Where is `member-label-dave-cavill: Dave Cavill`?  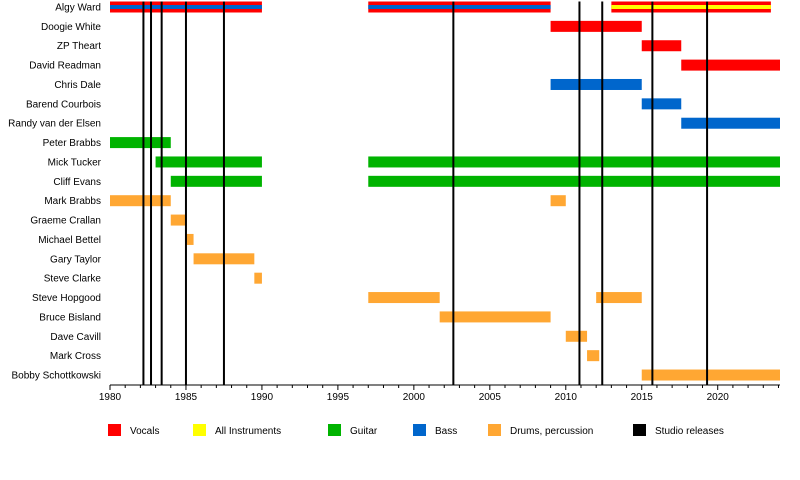 member-label-dave-cavill: Dave Cavill is located at coordinates (75, 337).